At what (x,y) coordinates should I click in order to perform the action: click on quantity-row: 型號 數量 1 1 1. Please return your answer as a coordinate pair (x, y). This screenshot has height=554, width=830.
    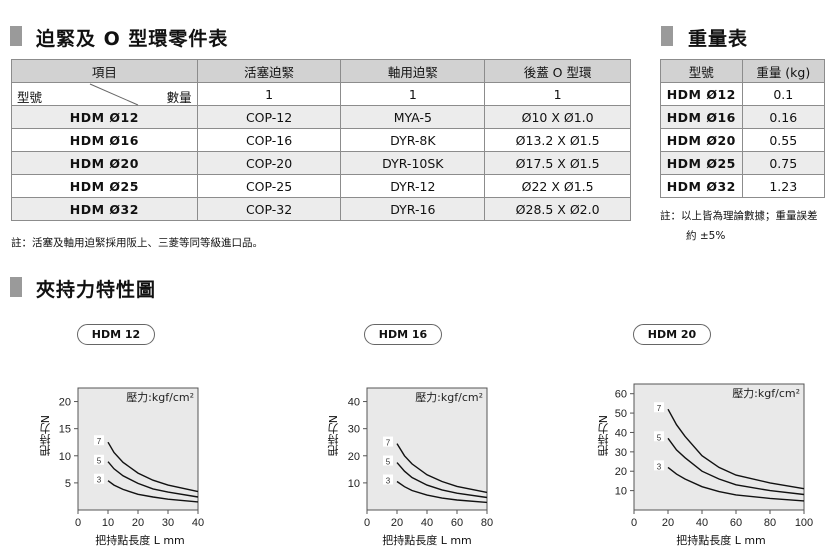
    Looking at the image, I should click on (321, 94).